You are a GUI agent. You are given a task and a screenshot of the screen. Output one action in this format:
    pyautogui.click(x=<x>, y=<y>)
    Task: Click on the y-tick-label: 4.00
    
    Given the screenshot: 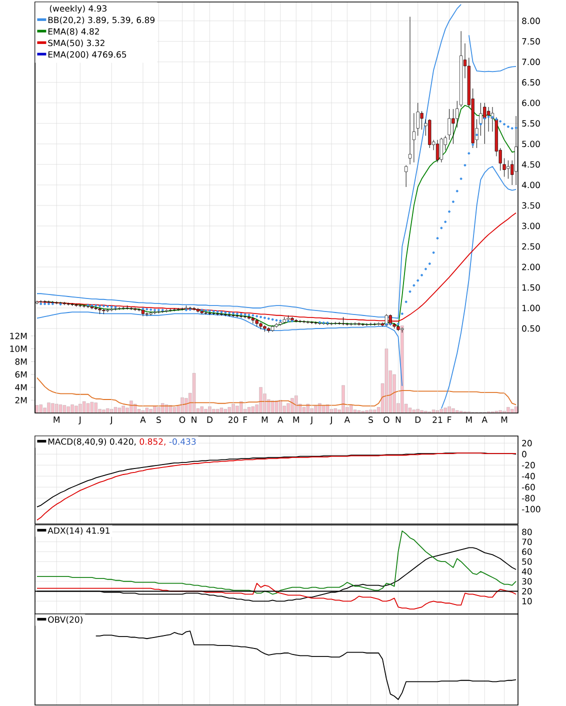 What is the action you would take?
    pyautogui.click(x=531, y=185)
    